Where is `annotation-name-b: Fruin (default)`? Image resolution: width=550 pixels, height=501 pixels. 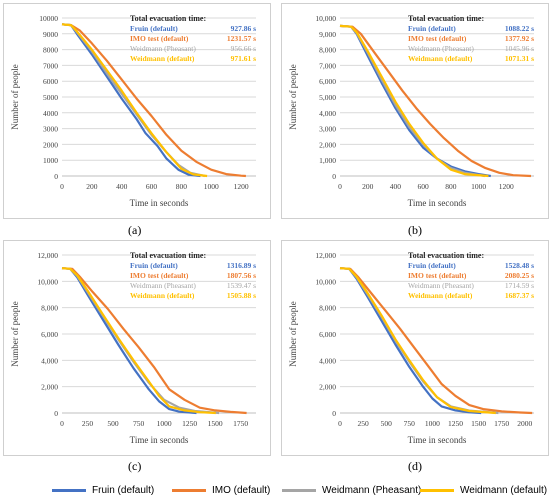 annotation-name-b: Fruin (default) is located at coordinates (432, 28).